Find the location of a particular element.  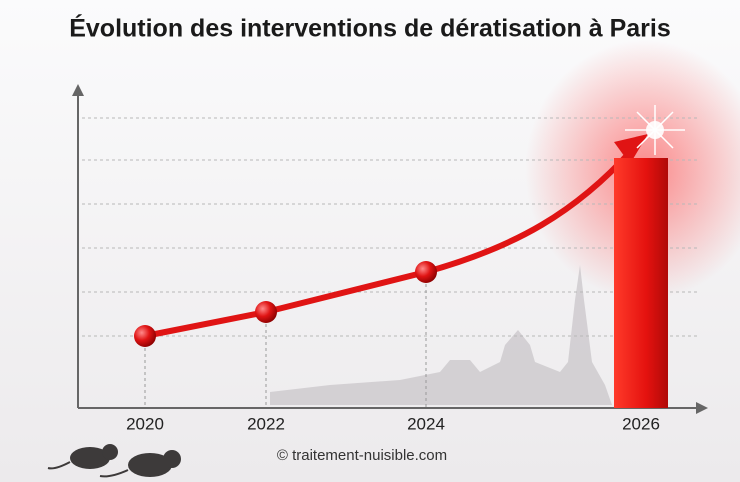

x-axis-arrow is located at coordinates (702, 408).